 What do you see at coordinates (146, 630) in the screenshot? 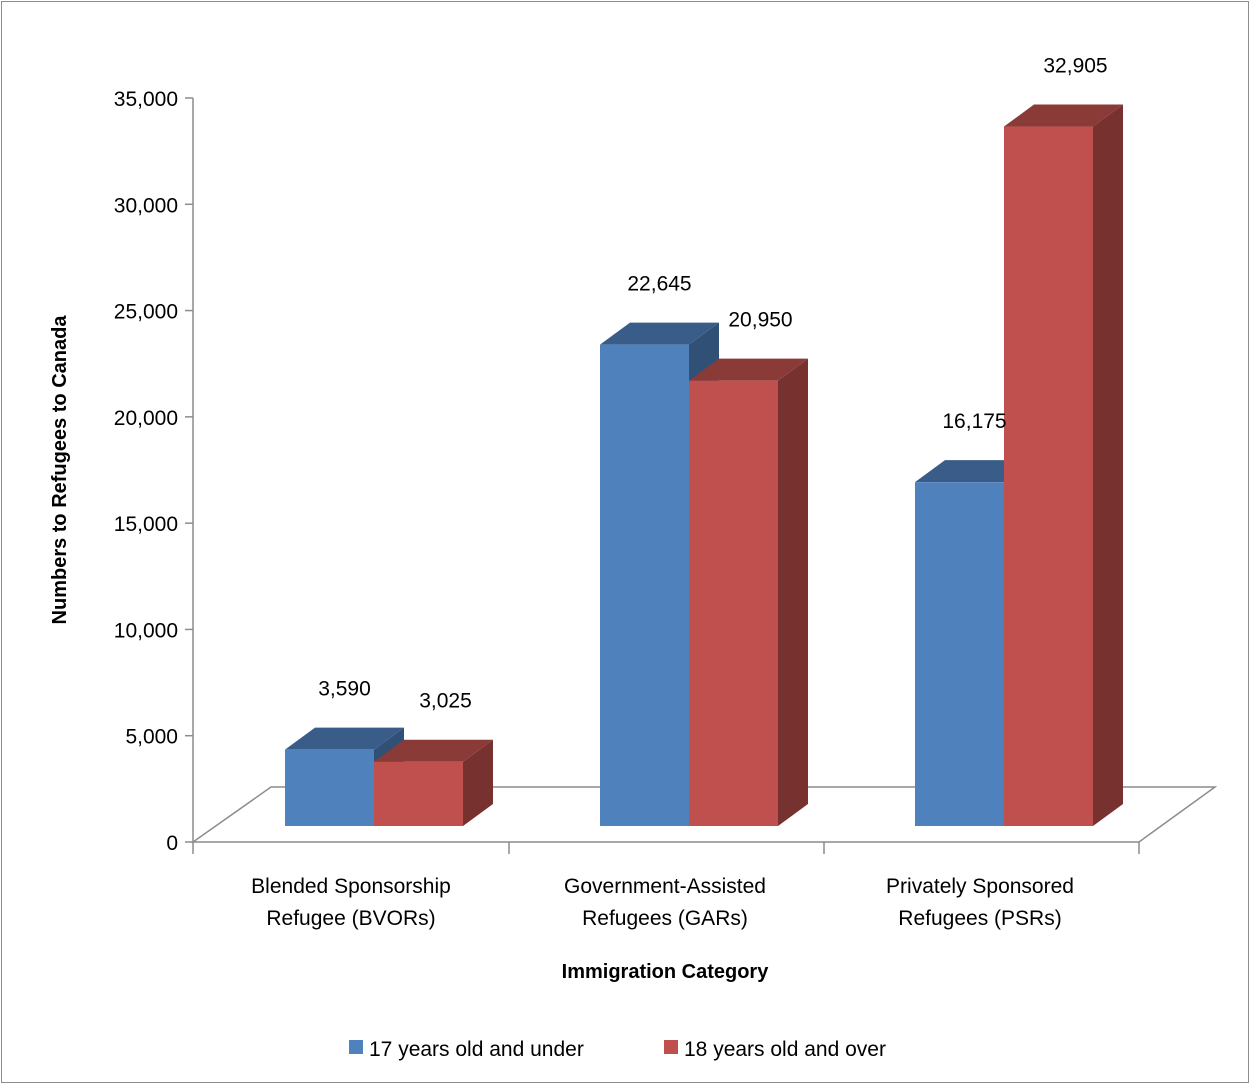
I see `y-tick-label: 10,000` at bounding box center [146, 630].